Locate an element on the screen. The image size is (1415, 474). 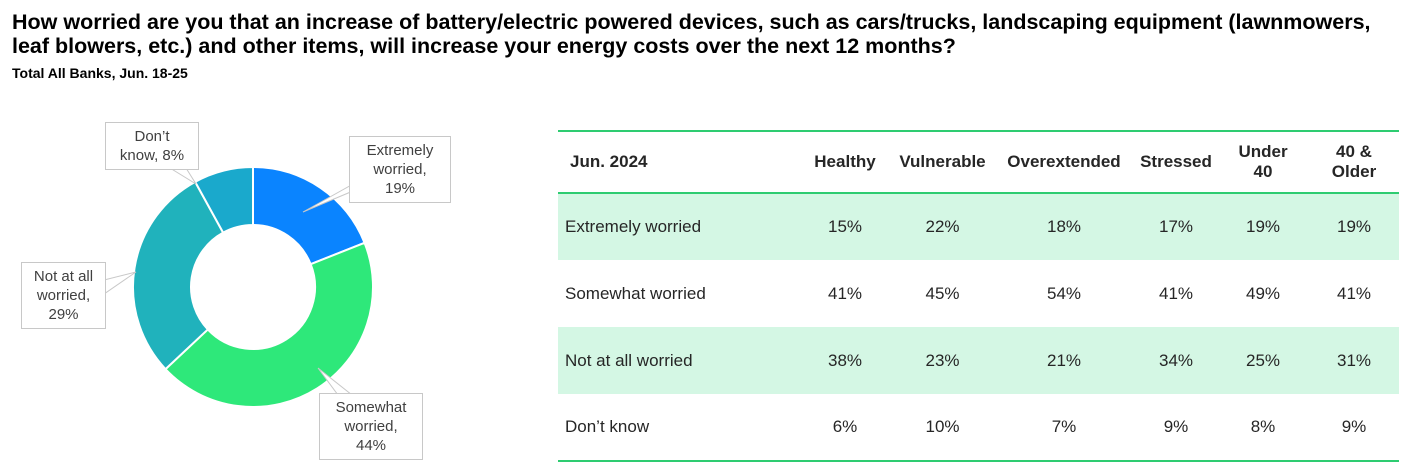
table-cell: 38% is located at coordinates (845, 360).